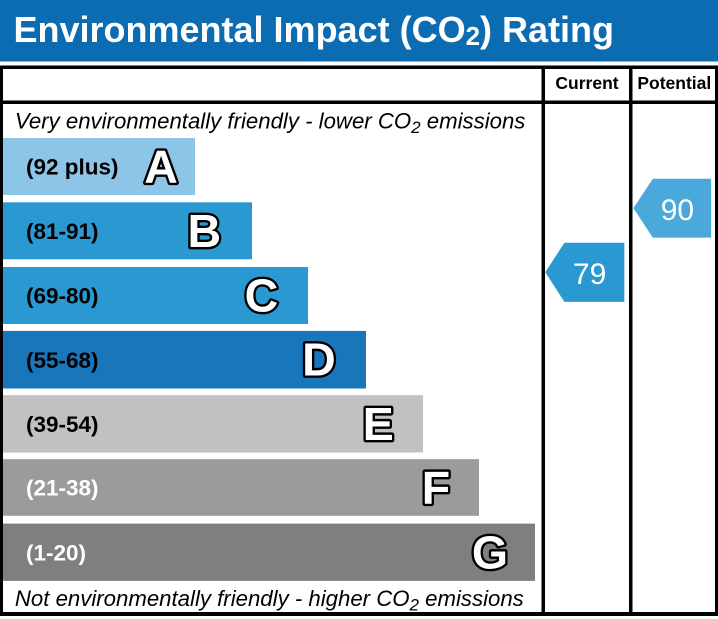 The image size is (718, 619). I want to click on svg-text: D, so click(319, 360).